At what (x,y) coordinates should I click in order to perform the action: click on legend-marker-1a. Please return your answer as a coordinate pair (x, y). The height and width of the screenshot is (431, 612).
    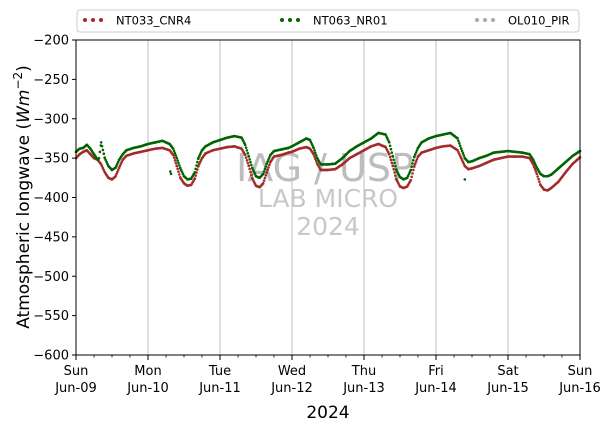
    Looking at the image, I should click on (85, 20).